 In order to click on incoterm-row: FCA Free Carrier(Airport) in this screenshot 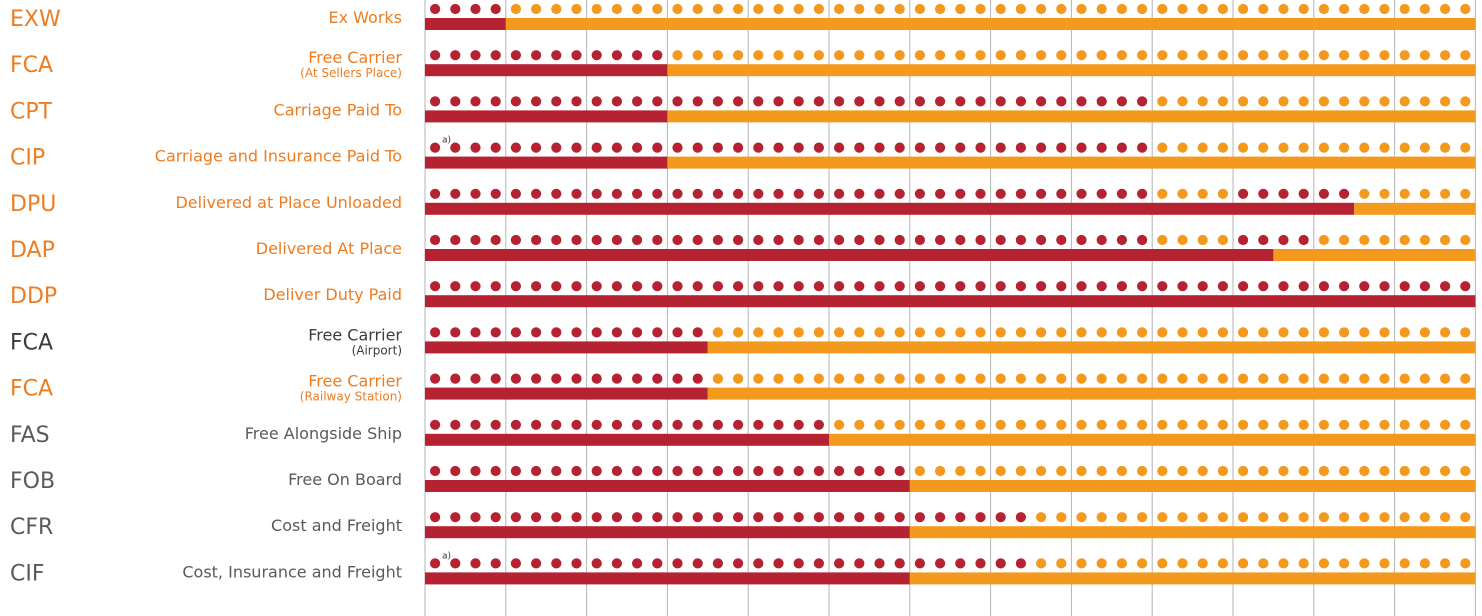, I will do `click(743, 341)`.